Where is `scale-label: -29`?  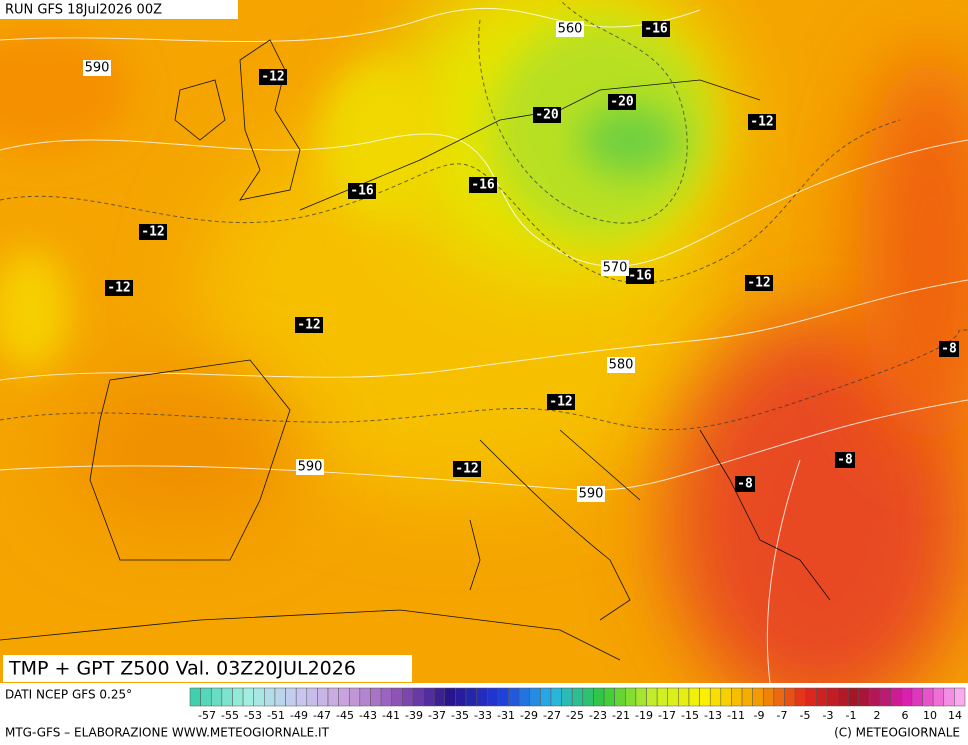 scale-label: -29 is located at coordinates (529, 715).